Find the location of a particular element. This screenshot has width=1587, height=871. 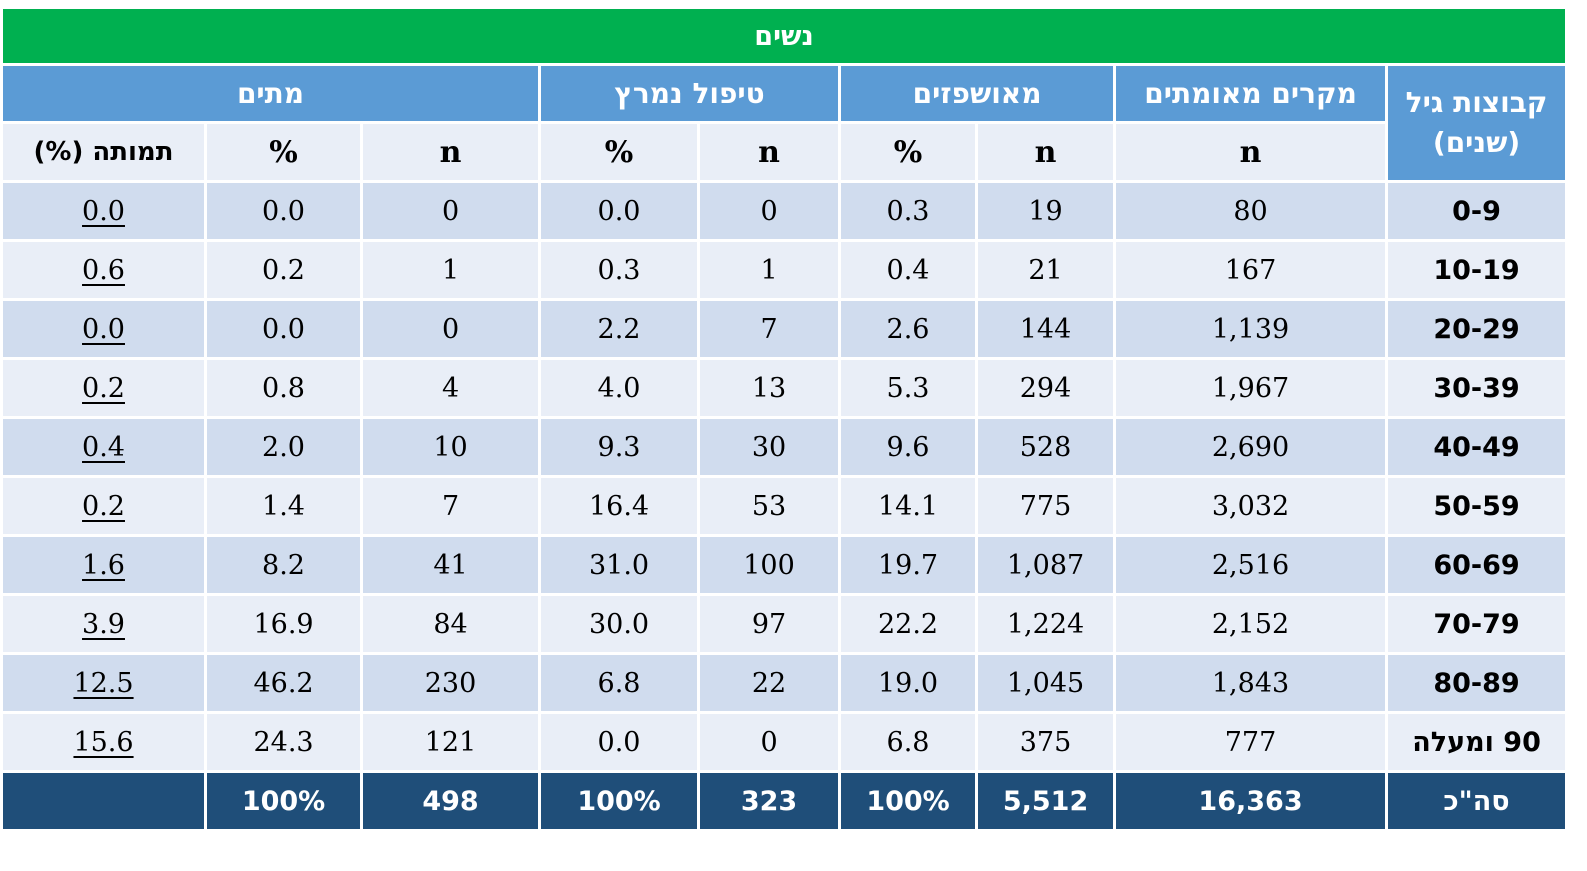

hosp-n-cell: 294 is located at coordinates (1046, 388).